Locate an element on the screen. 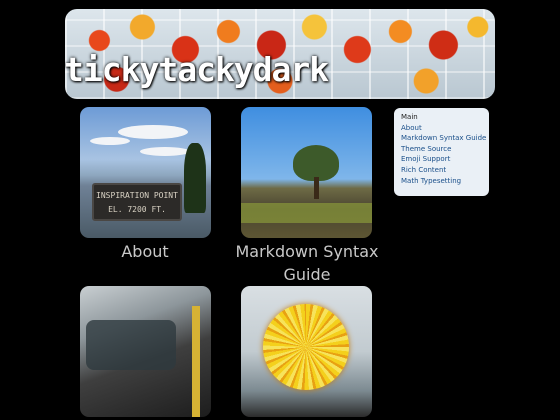 This screenshot has height=420, width=560. glass-sculpture is located at coordinates (306, 347).